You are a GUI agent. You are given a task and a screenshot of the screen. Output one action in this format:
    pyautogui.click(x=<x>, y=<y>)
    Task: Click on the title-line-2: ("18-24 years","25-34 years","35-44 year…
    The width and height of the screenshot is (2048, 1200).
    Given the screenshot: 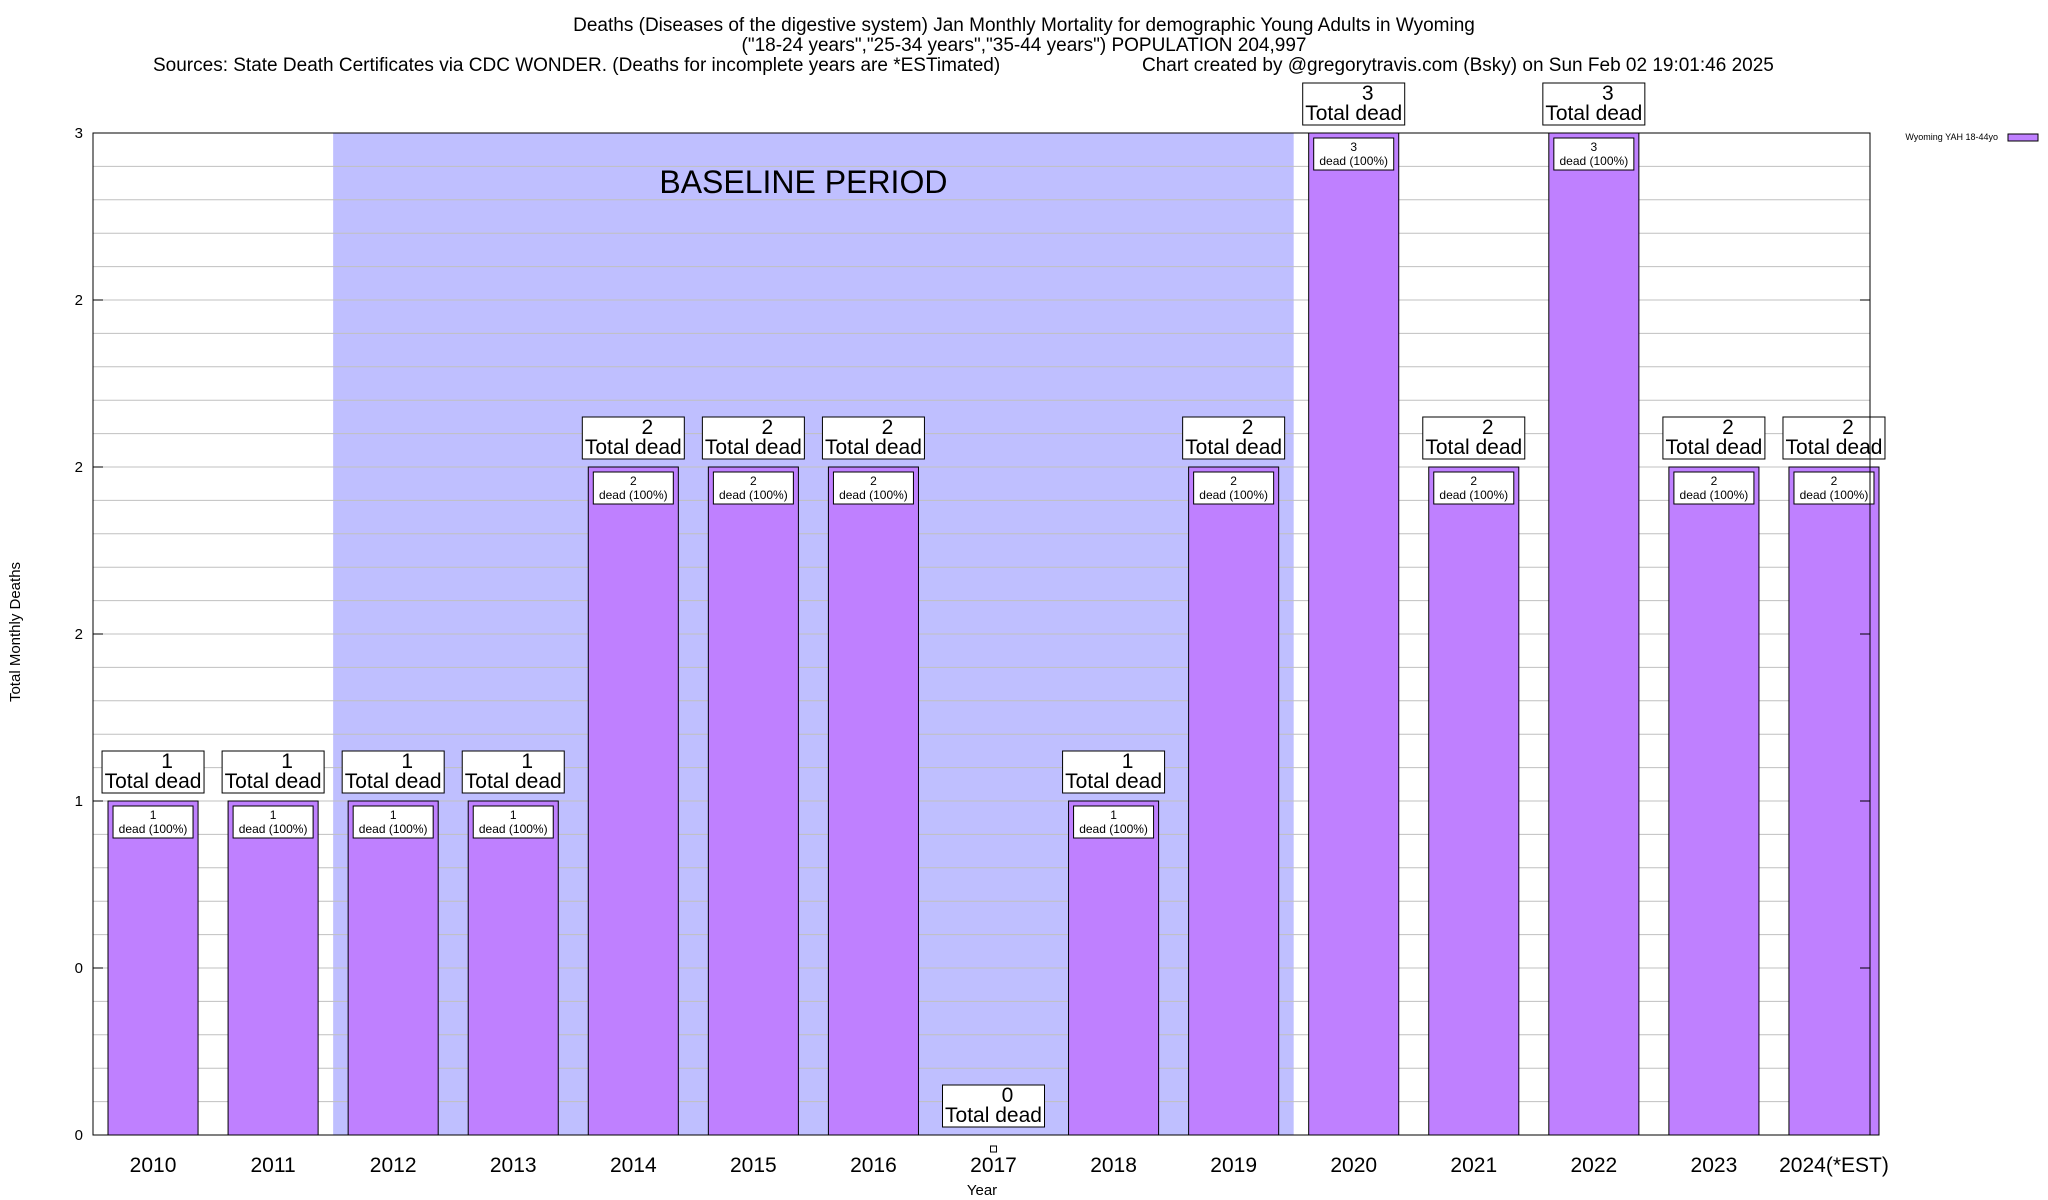 What is the action you would take?
    pyautogui.click(x=1024, y=45)
    